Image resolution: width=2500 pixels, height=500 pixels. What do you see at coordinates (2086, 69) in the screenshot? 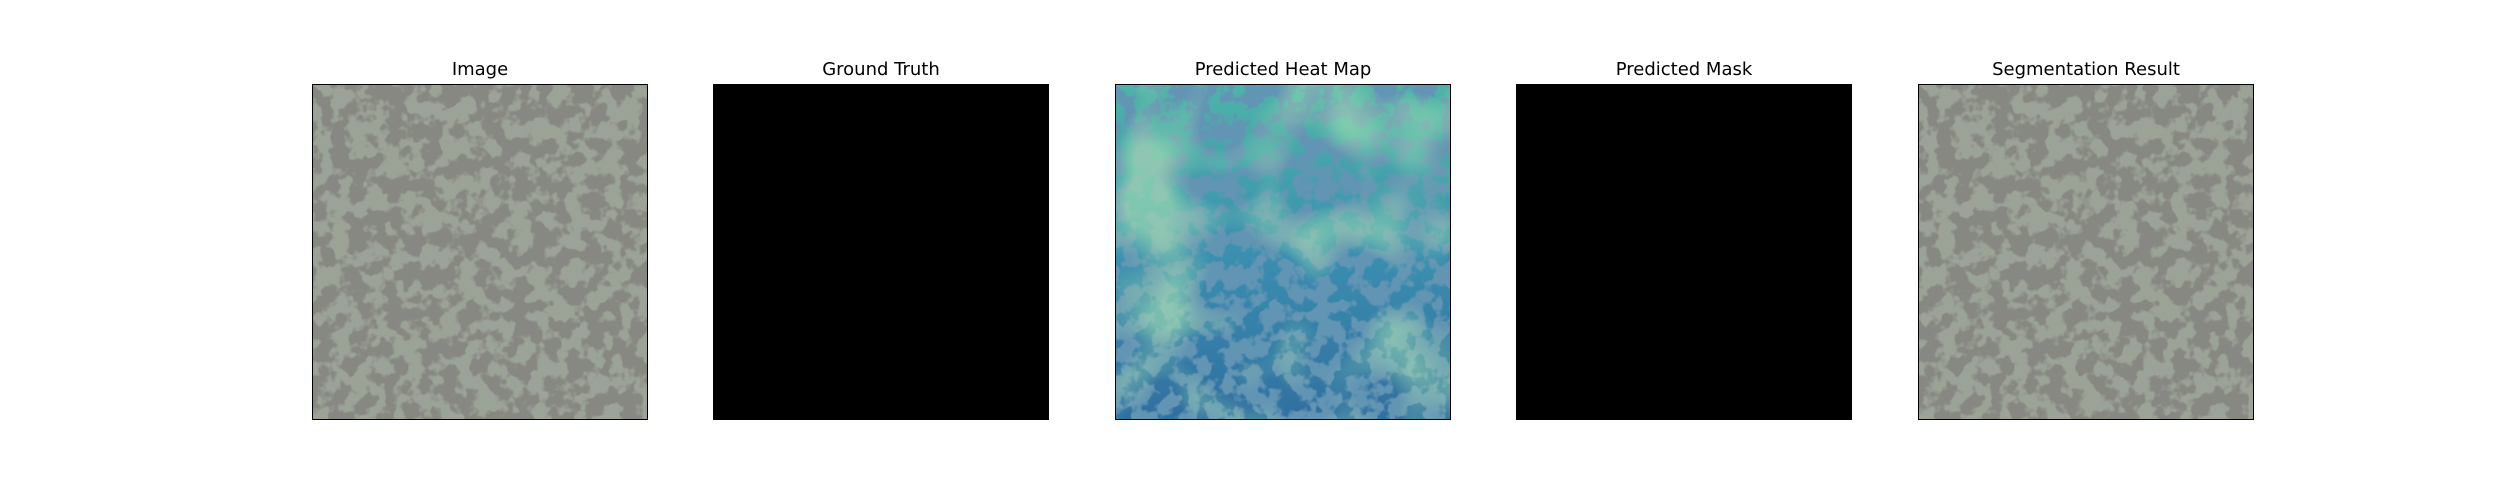
I see `panel-title: Segmentation Result` at bounding box center [2086, 69].